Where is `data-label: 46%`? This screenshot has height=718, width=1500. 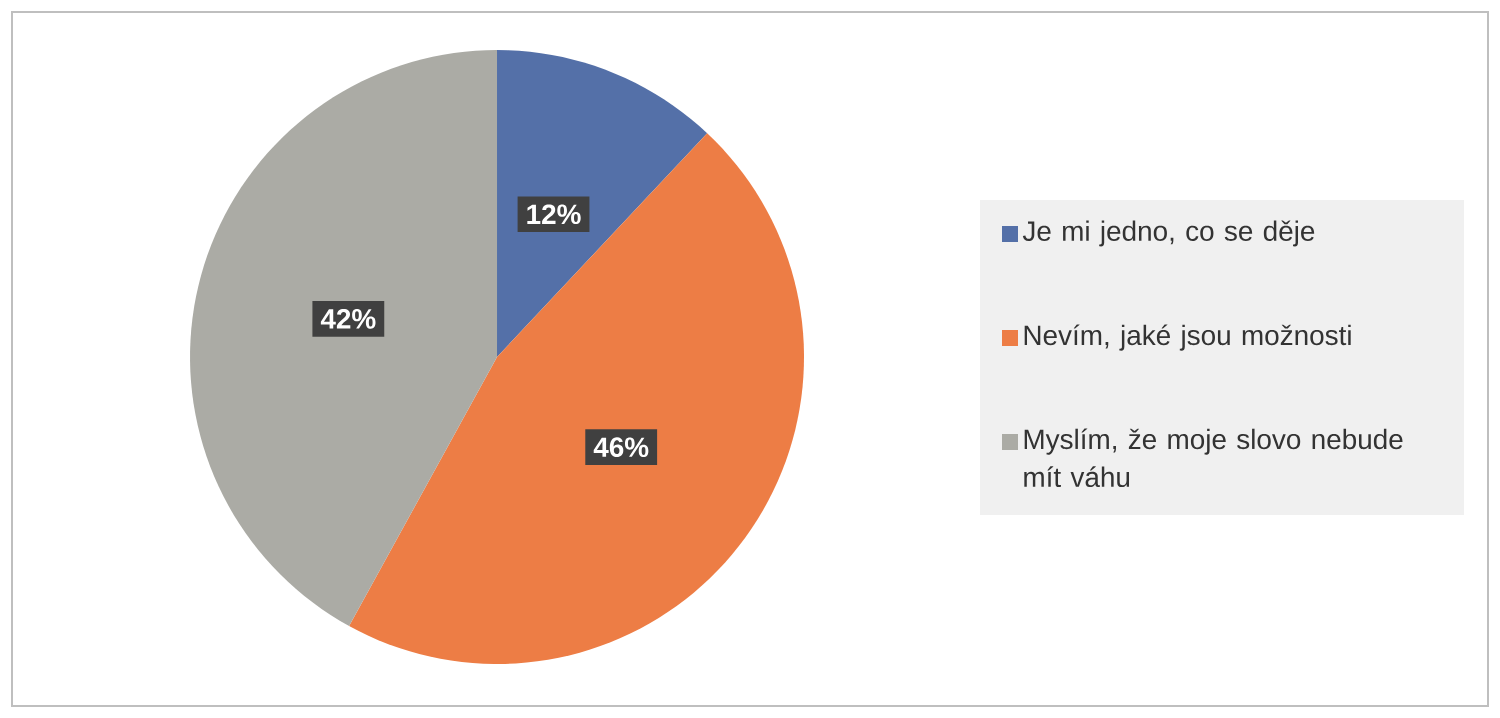 data-label: 46% is located at coordinates (621, 447).